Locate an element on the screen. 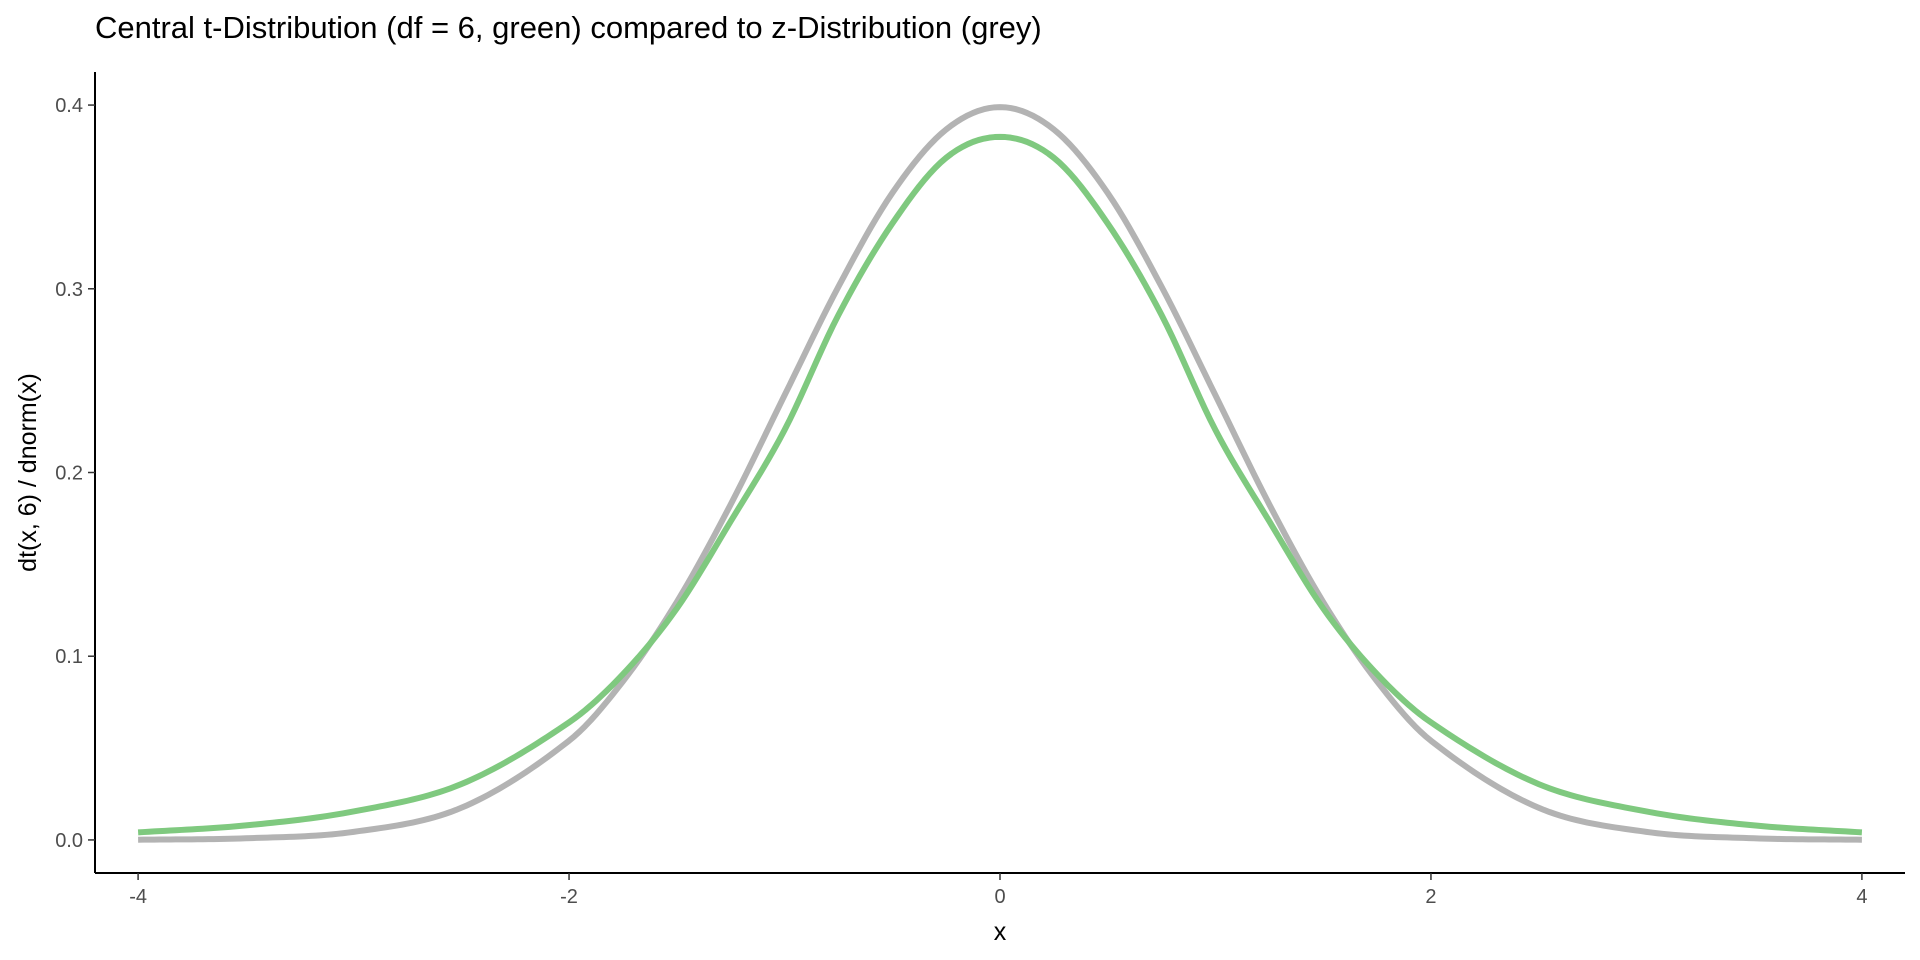 The height and width of the screenshot is (960, 1920). y-tick-label: 0.4 is located at coordinates (69, 106).